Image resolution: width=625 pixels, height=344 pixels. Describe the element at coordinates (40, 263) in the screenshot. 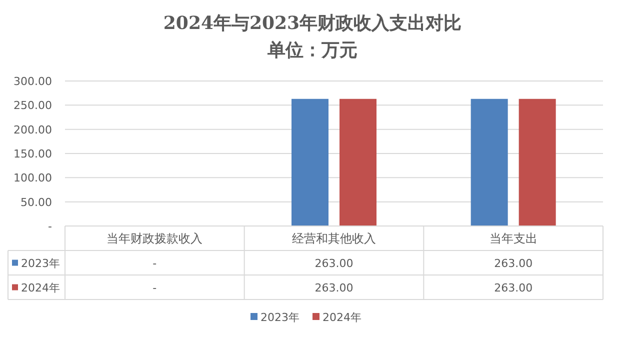

I see `text: 2023年` at that location.